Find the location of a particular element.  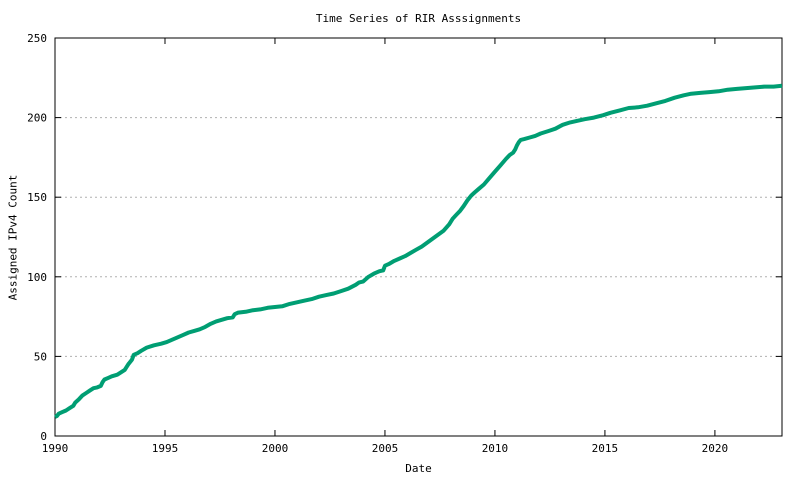

x-tick-label: 2000 is located at coordinates (275, 448).